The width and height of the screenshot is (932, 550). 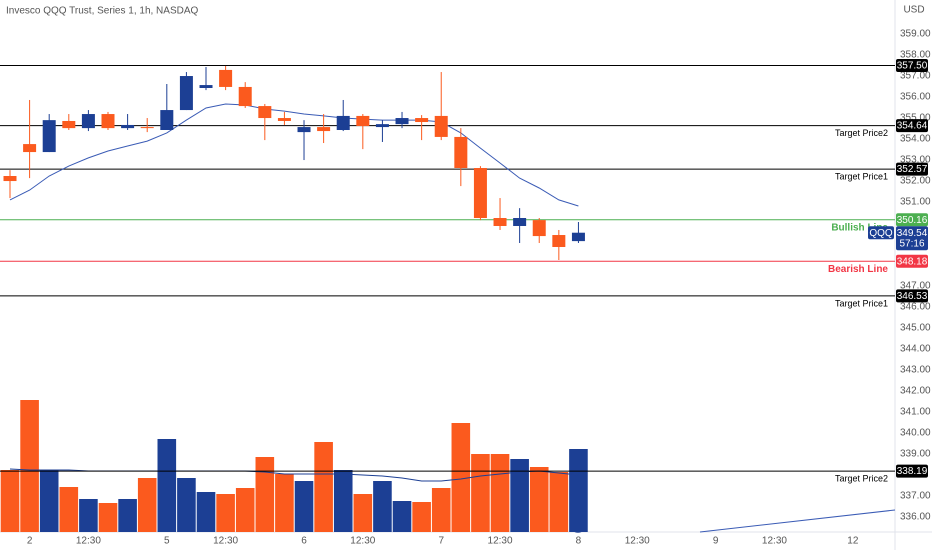 What do you see at coordinates (915, 181) in the screenshot?
I see `y-tick-label: 352.00` at bounding box center [915, 181].